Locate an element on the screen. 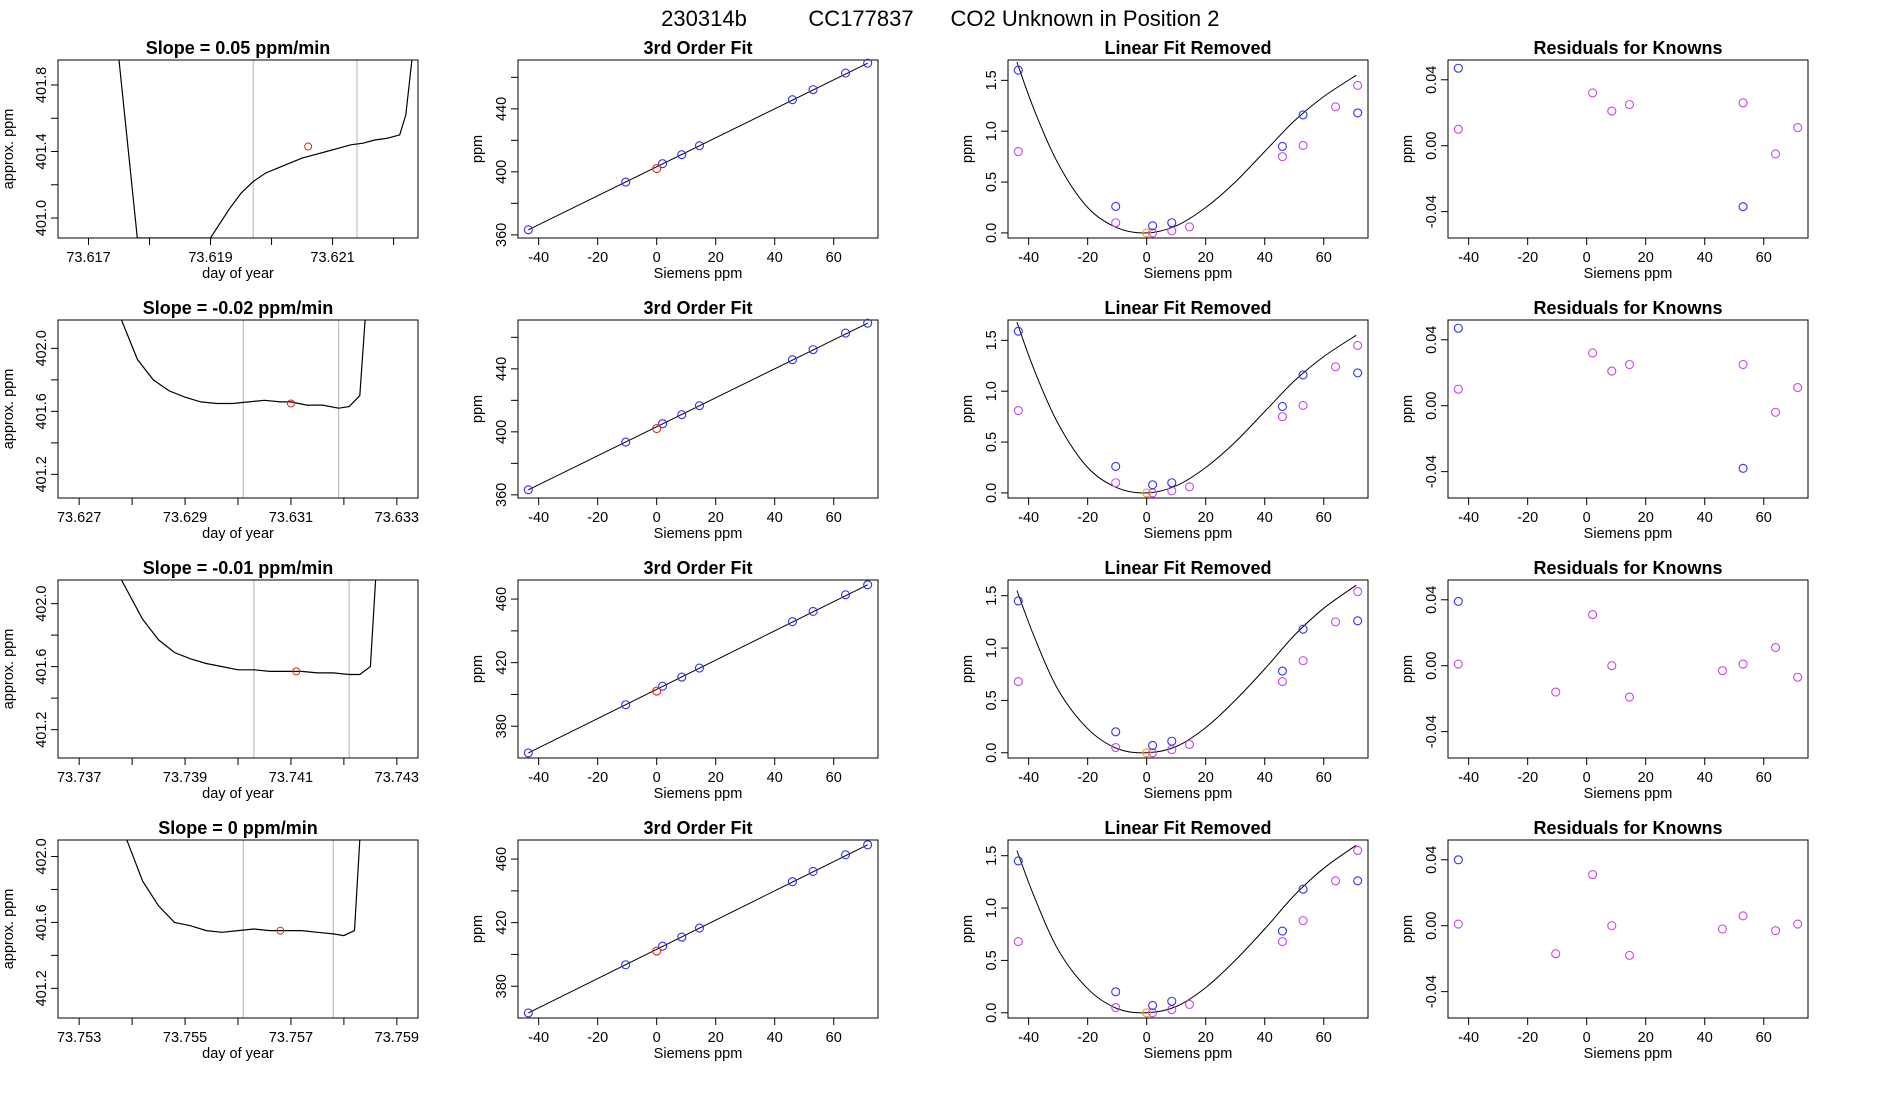 This screenshot has width=1900, height=1100. y-tick-label: 1.0 is located at coordinates (992, 648).